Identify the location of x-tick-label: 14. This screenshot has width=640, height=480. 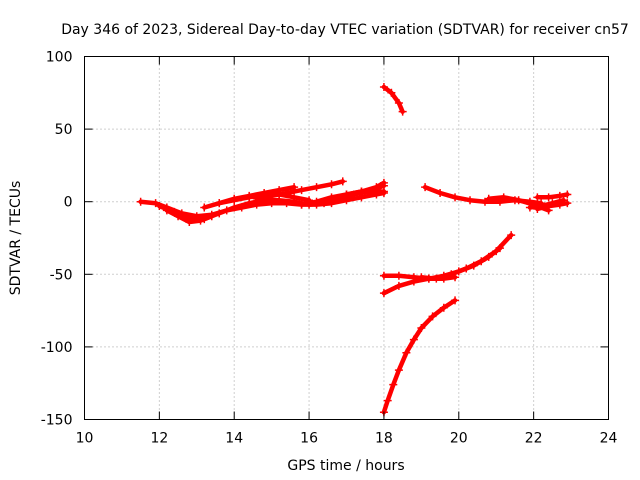
(234, 439).